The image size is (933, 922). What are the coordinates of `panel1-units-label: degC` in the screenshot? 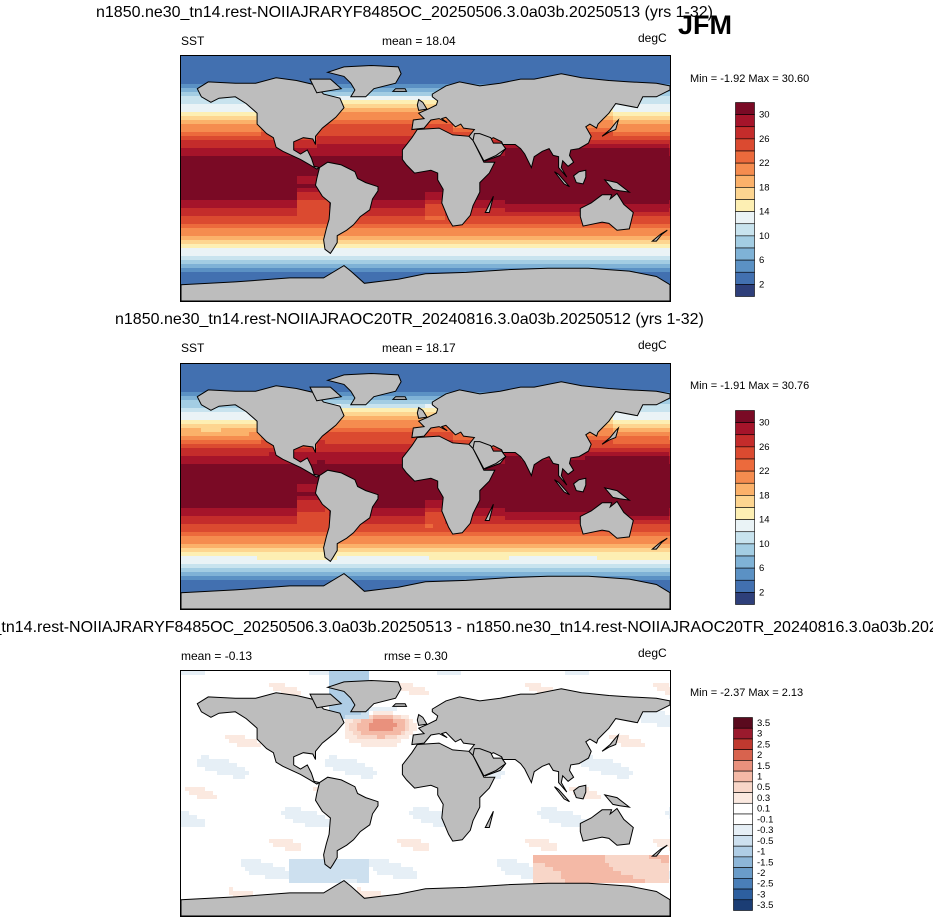 It's located at (652, 38).